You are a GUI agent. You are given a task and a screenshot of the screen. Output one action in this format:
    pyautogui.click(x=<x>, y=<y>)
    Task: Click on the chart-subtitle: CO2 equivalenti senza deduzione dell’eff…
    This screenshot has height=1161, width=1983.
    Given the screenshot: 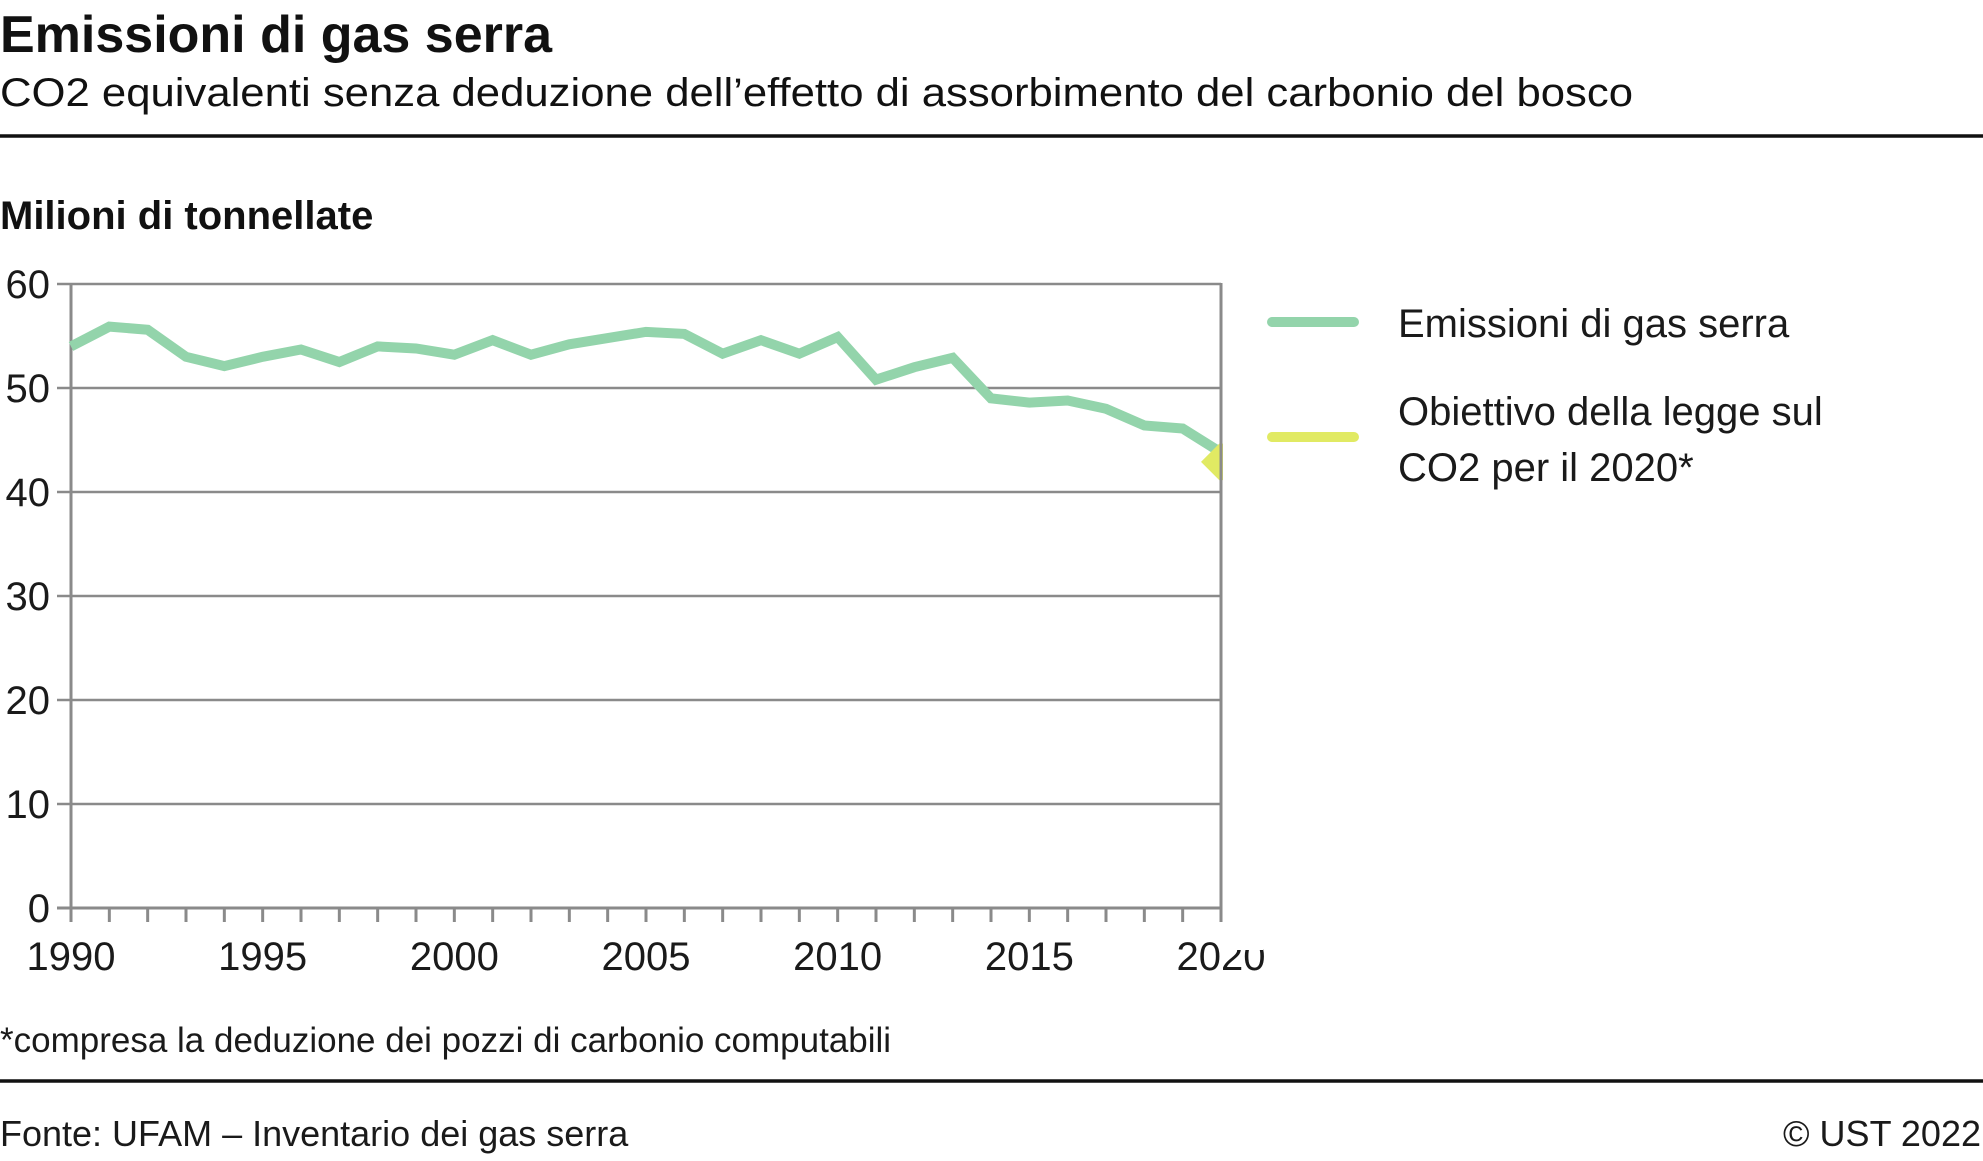 What is the action you would take?
    pyautogui.click(x=816, y=93)
    